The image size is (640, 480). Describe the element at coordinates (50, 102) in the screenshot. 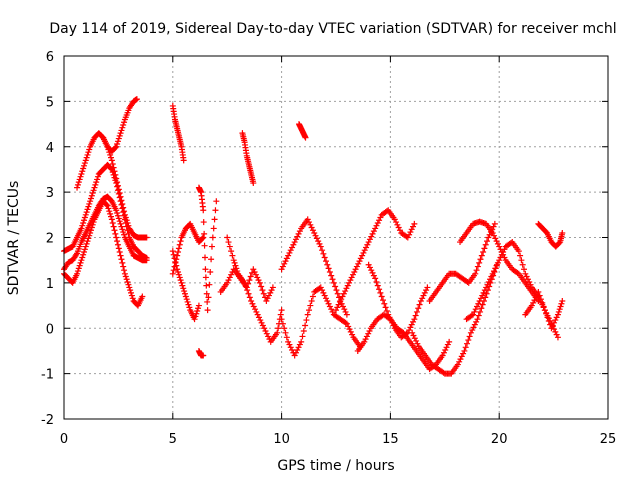

I see `y-tick-label: 5` at that location.